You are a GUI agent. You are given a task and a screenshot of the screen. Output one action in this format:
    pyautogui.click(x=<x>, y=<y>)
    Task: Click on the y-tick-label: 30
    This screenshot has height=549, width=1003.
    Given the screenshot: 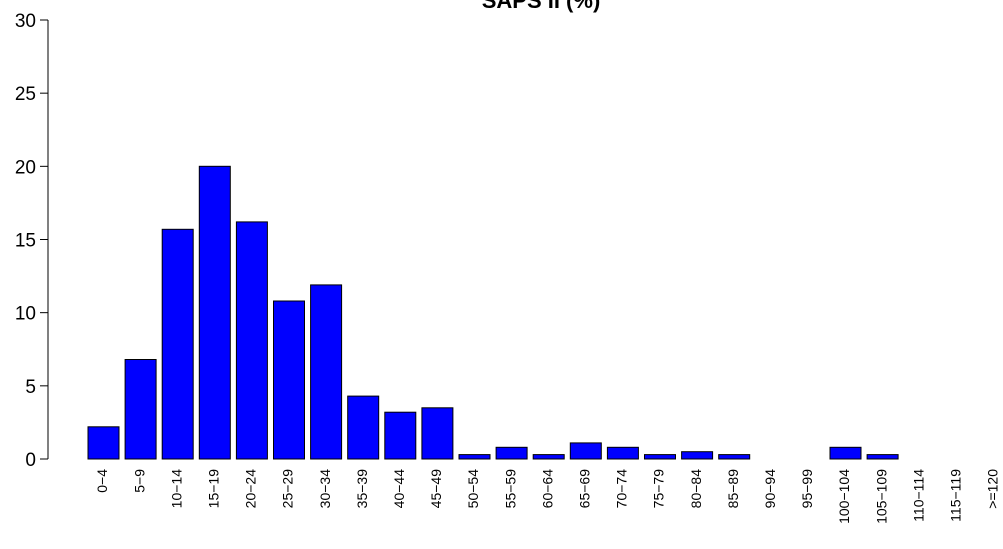 What is the action you would take?
    pyautogui.click(x=25, y=21)
    